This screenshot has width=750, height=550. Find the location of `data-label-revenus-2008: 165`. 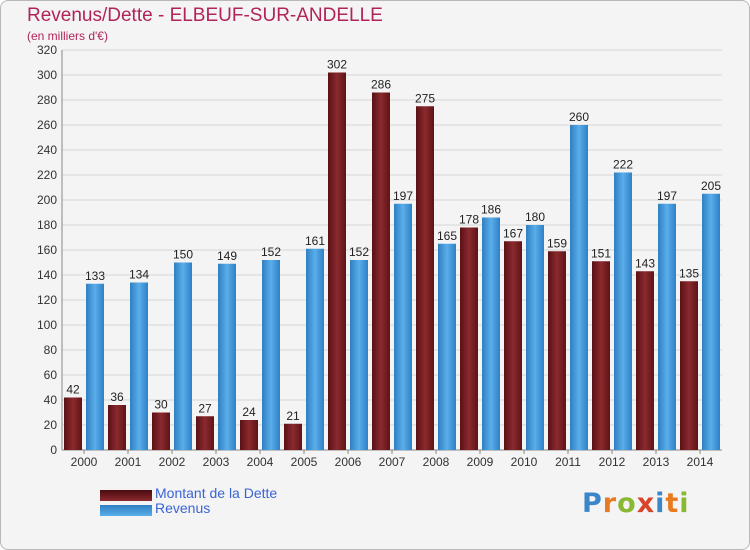

data-label-revenus-2008: 165 is located at coordinates (447, 236).